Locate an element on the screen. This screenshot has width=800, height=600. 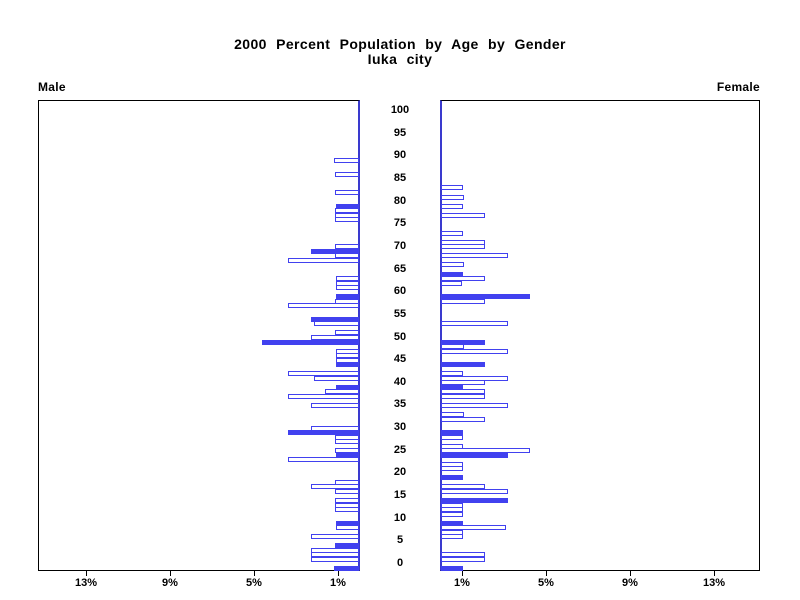
male-axis-tick-label-5: 5% is located at coordinates (254, 583).